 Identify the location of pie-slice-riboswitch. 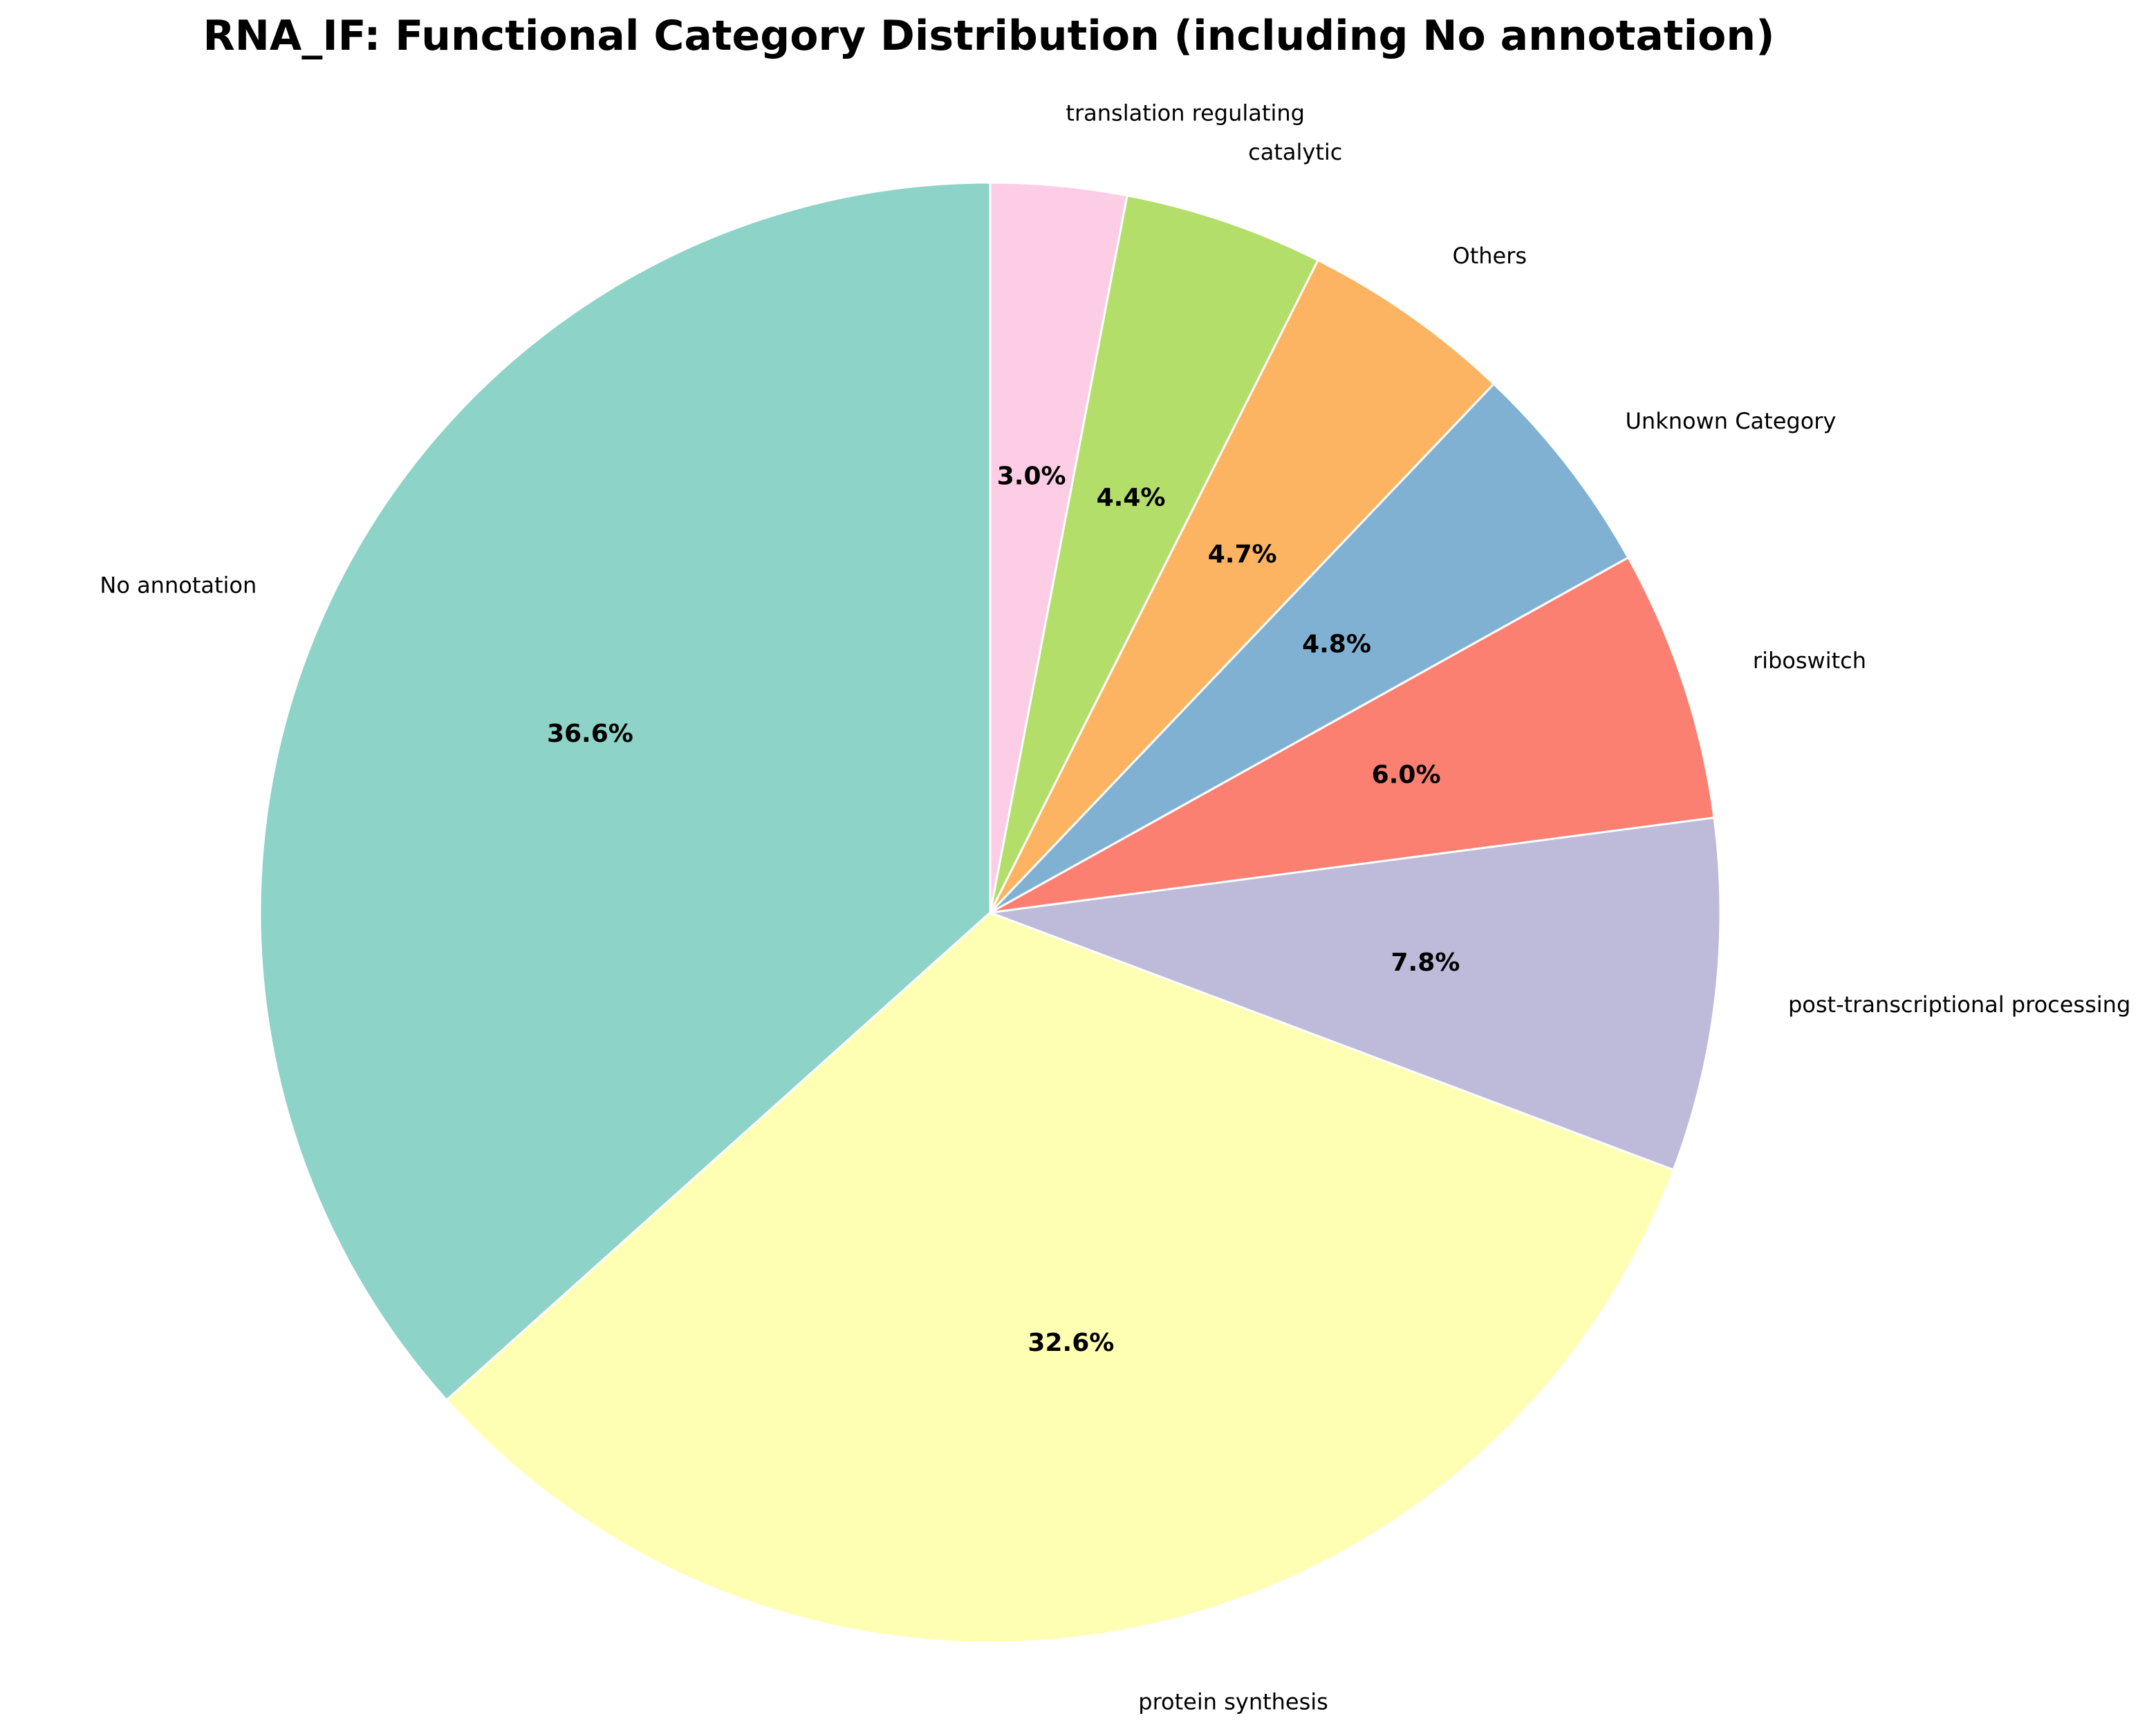
(1352, 735).